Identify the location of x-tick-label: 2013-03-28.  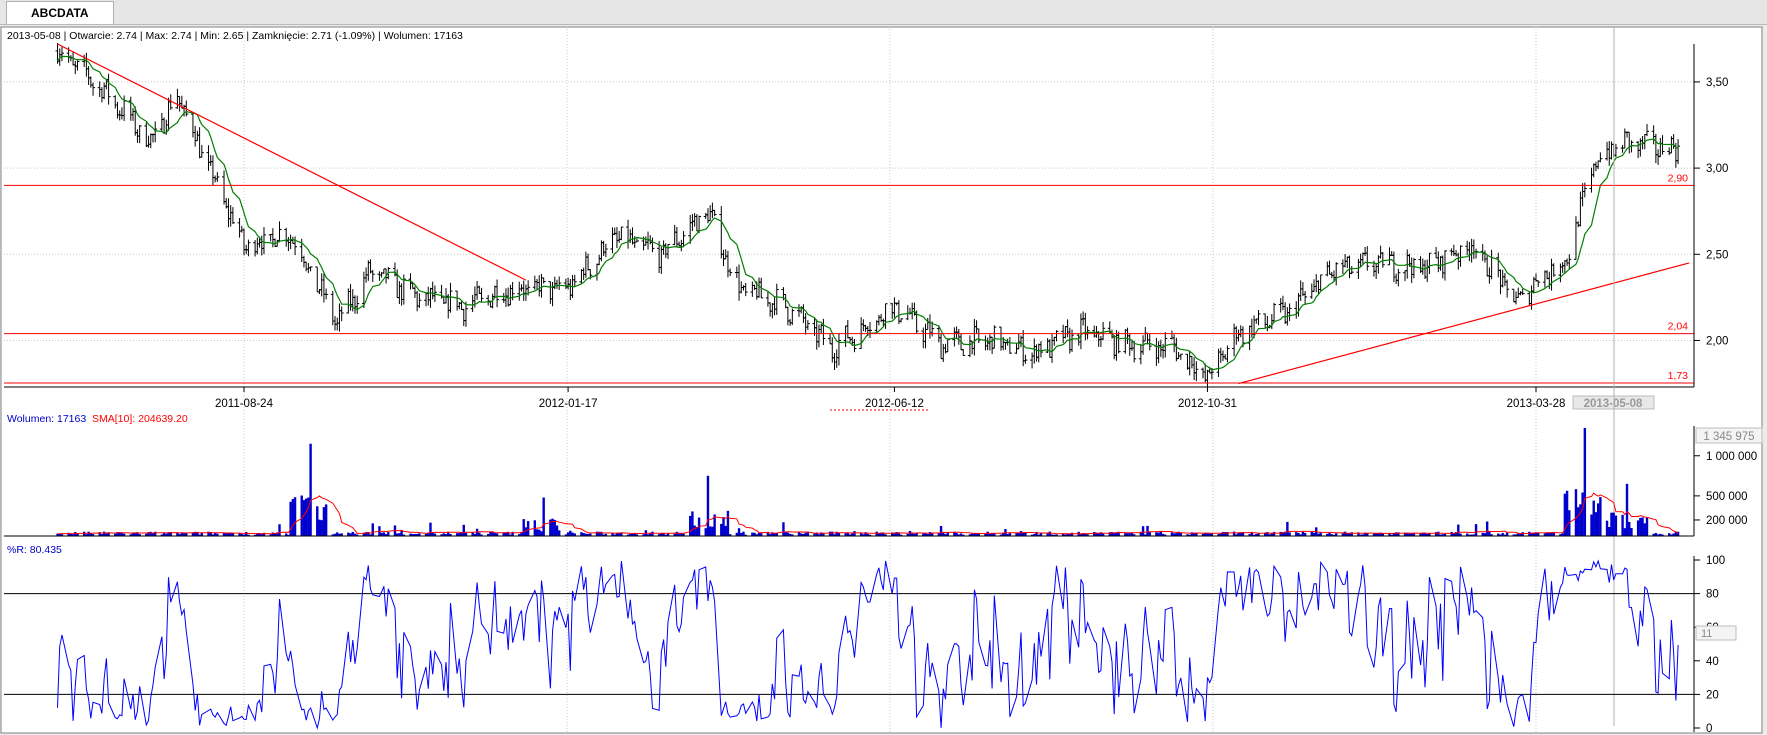
(1536, 404).